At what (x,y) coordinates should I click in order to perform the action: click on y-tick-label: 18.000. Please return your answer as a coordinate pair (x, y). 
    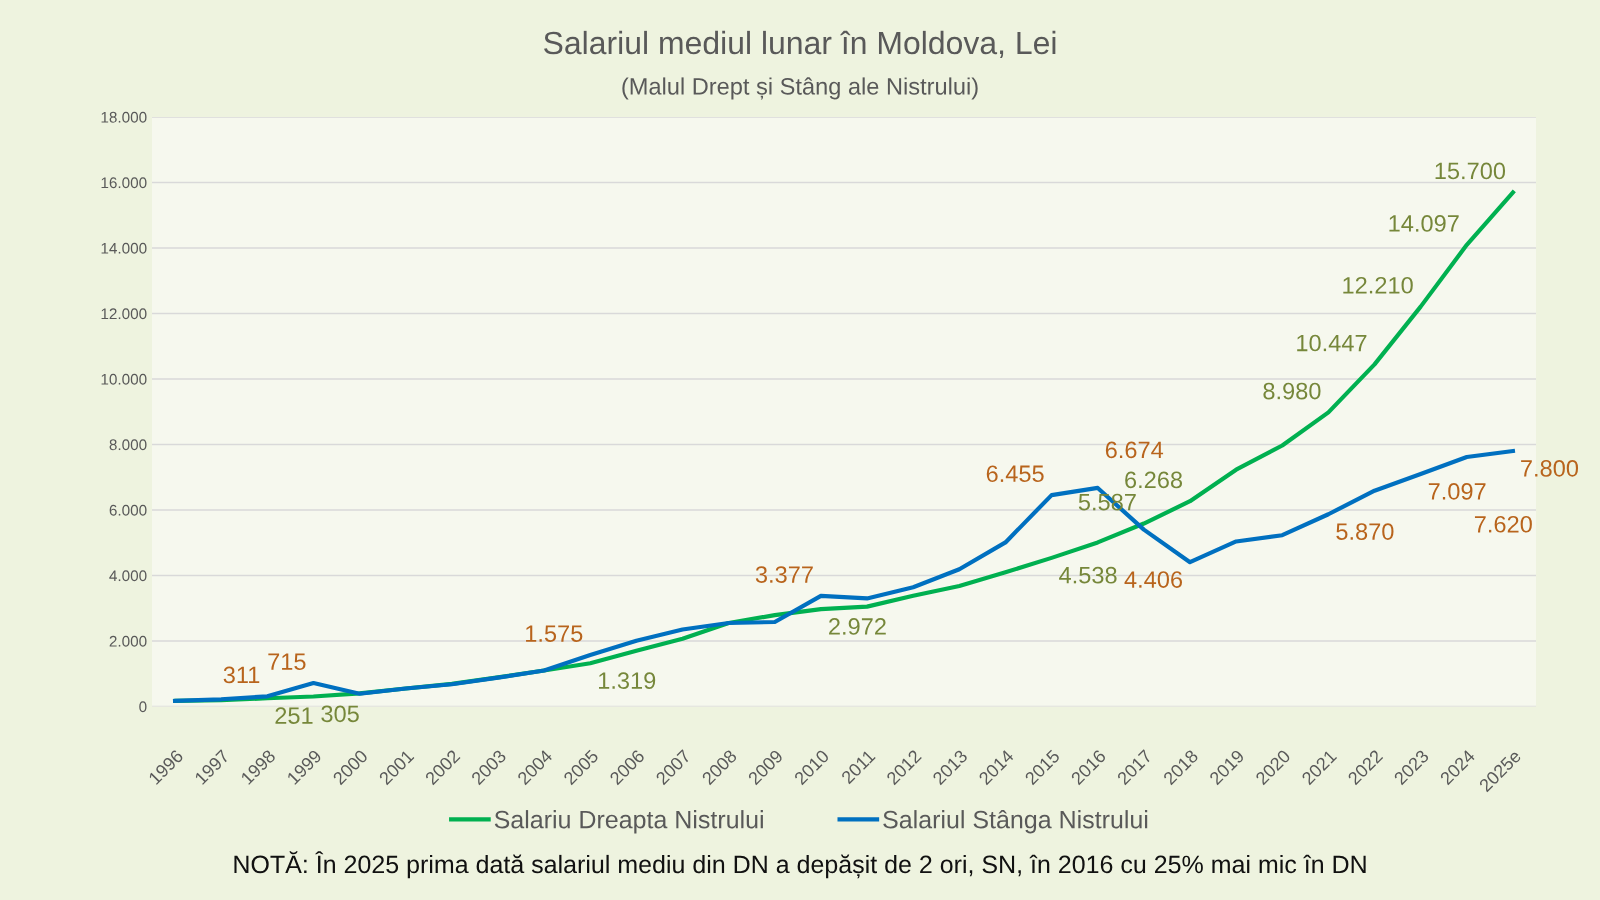
    Looking at the image, I should click on (124, 117).